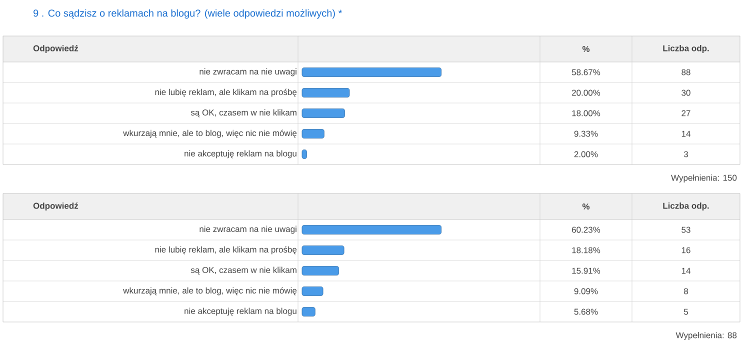  What do you see at coordinates (586, 93) in the screenshot?
I see `data-label: 20.00%` at bounding box center [586, 93].